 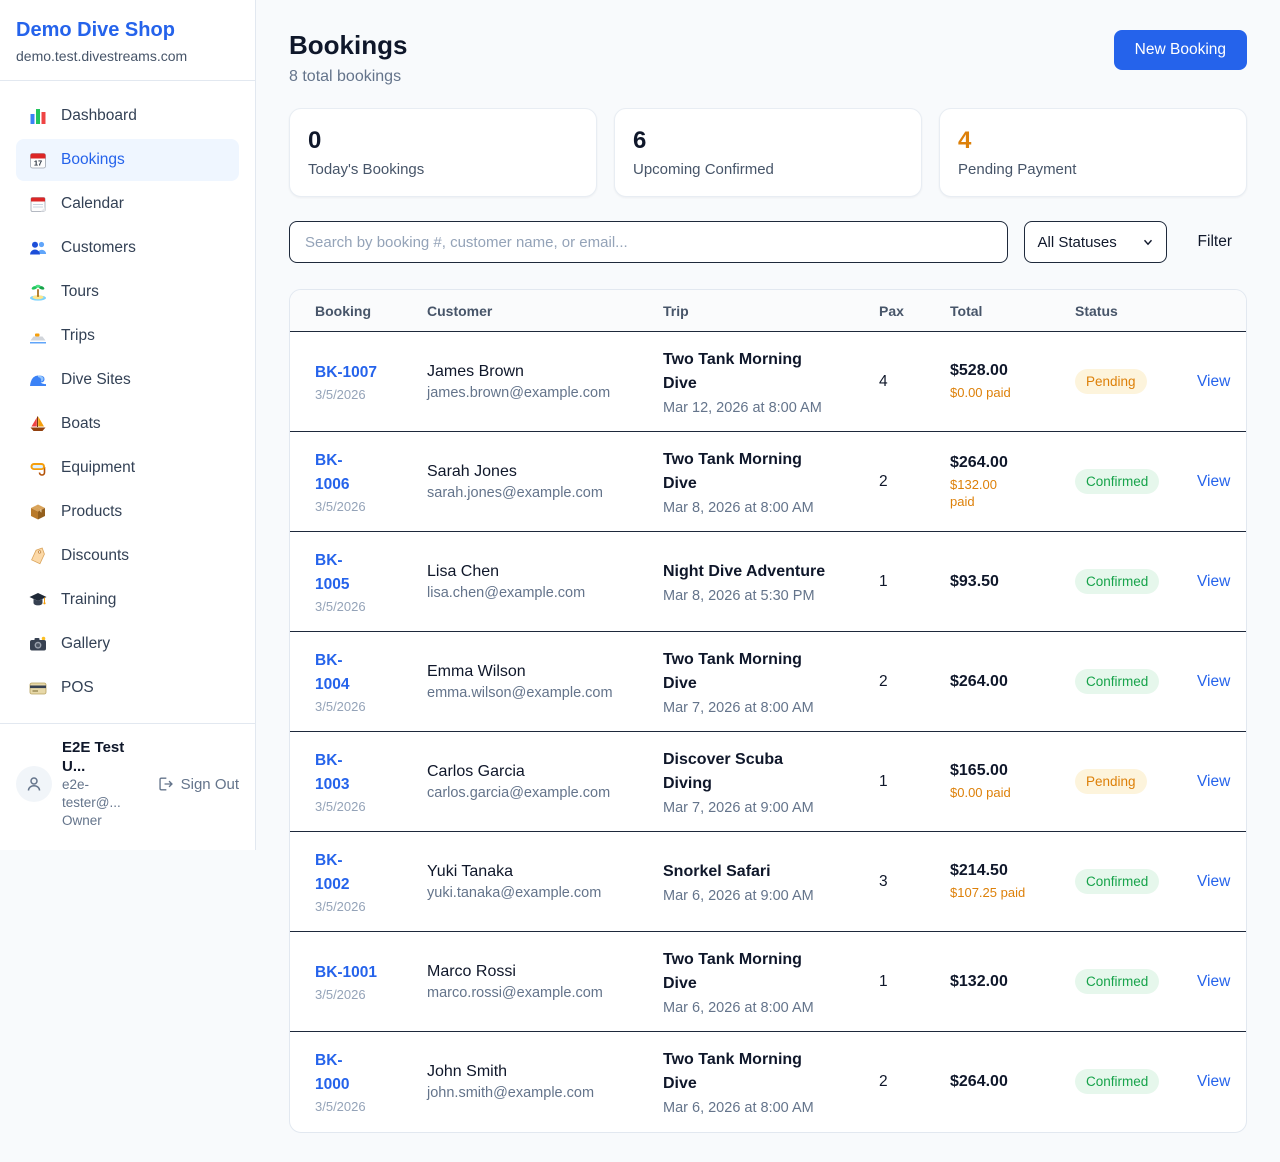 What do you see at coordinates (738, 707) in the screenshot?
I see `trip-datetime: Mar 7, 2026 at 8:00 AM` at bounding box center [738, 707].